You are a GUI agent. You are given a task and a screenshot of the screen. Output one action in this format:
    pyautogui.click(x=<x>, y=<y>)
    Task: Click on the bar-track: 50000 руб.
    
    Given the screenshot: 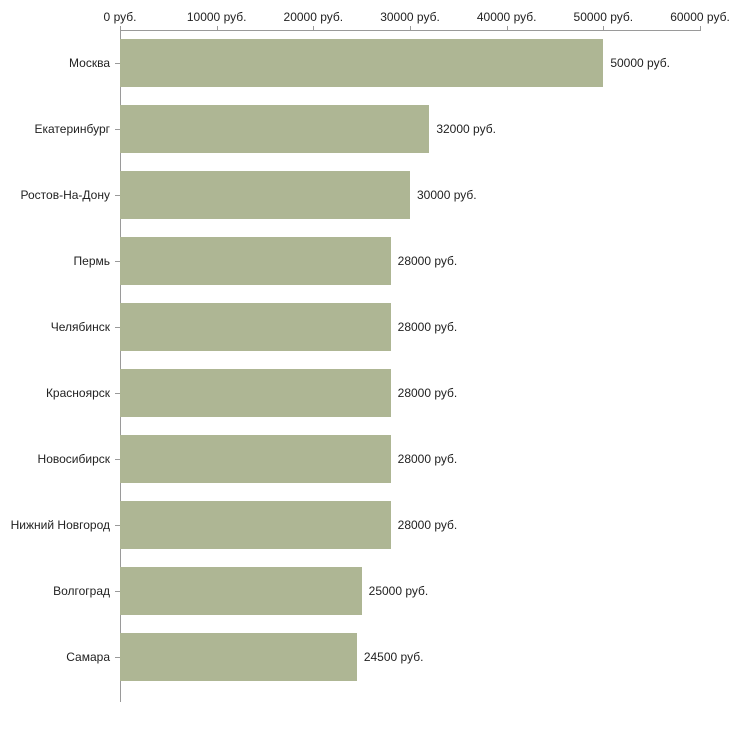 What is the action you would take?
    pyautogui.click(x=410, y=63)
    